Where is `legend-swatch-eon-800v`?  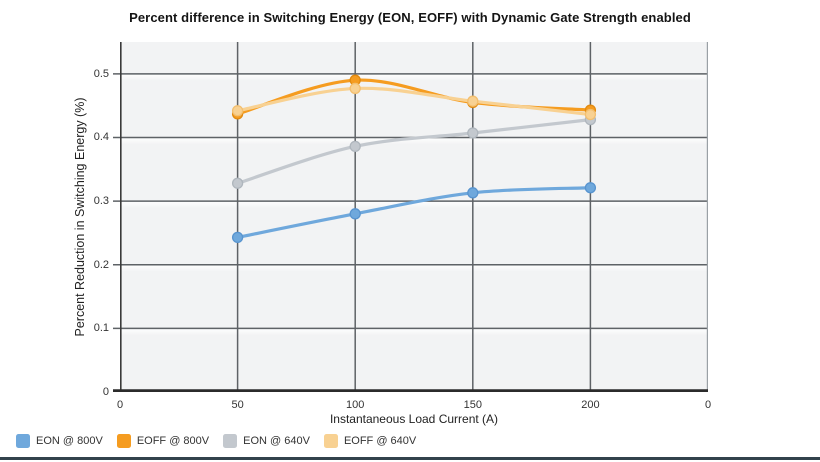
legend-swatch-eon-800v is located at coordinates (23, 441).